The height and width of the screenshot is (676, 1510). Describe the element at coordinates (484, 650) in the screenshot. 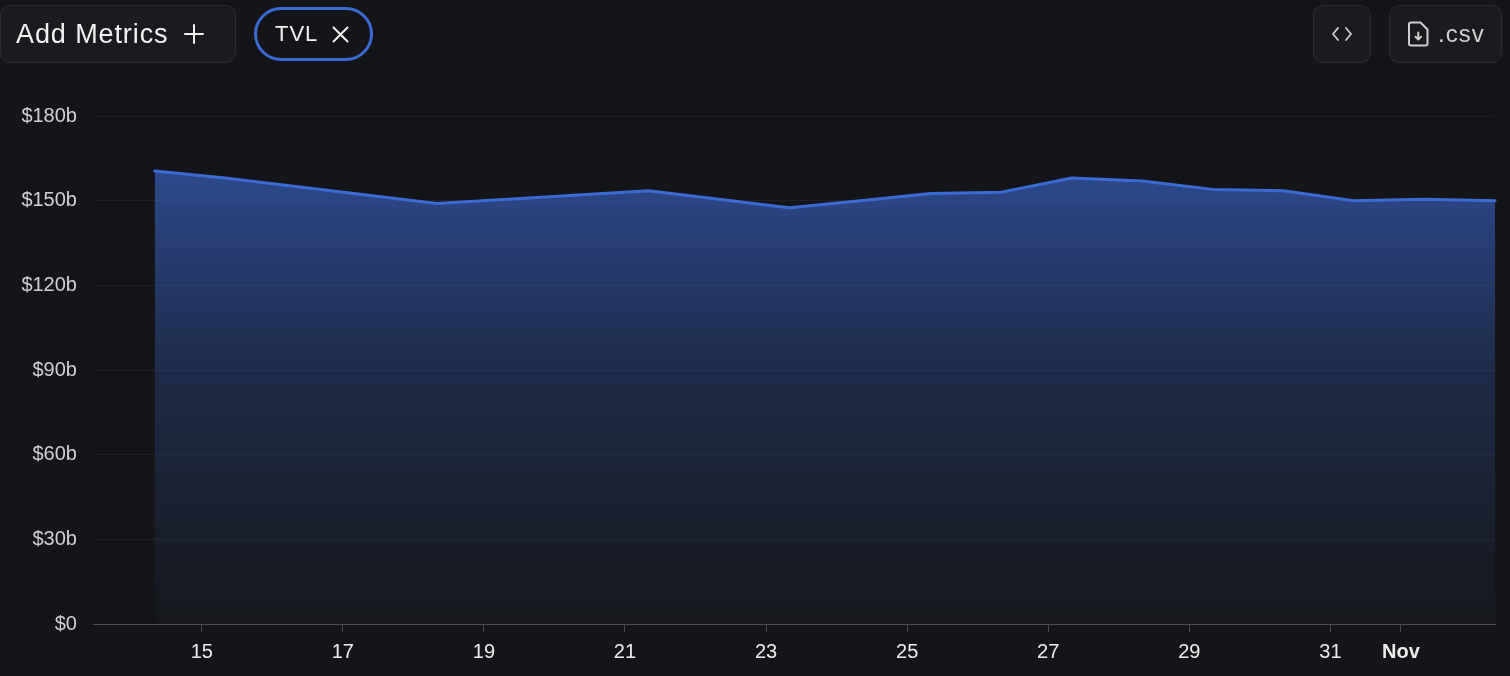

I see `x-tick-label: 19` at that location.